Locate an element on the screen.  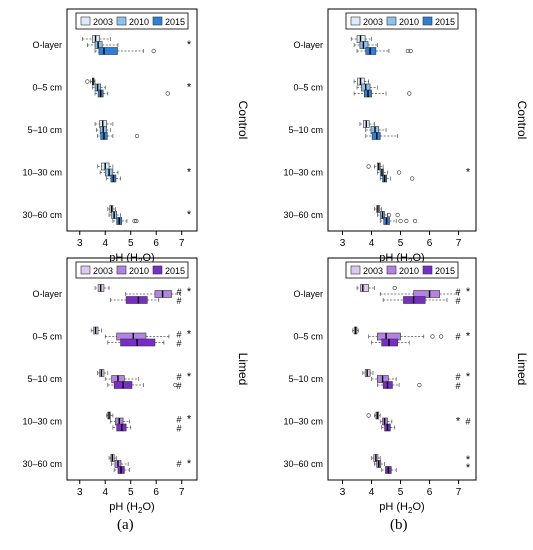
legend-label: 2015 is located at coordinates (445, 271).